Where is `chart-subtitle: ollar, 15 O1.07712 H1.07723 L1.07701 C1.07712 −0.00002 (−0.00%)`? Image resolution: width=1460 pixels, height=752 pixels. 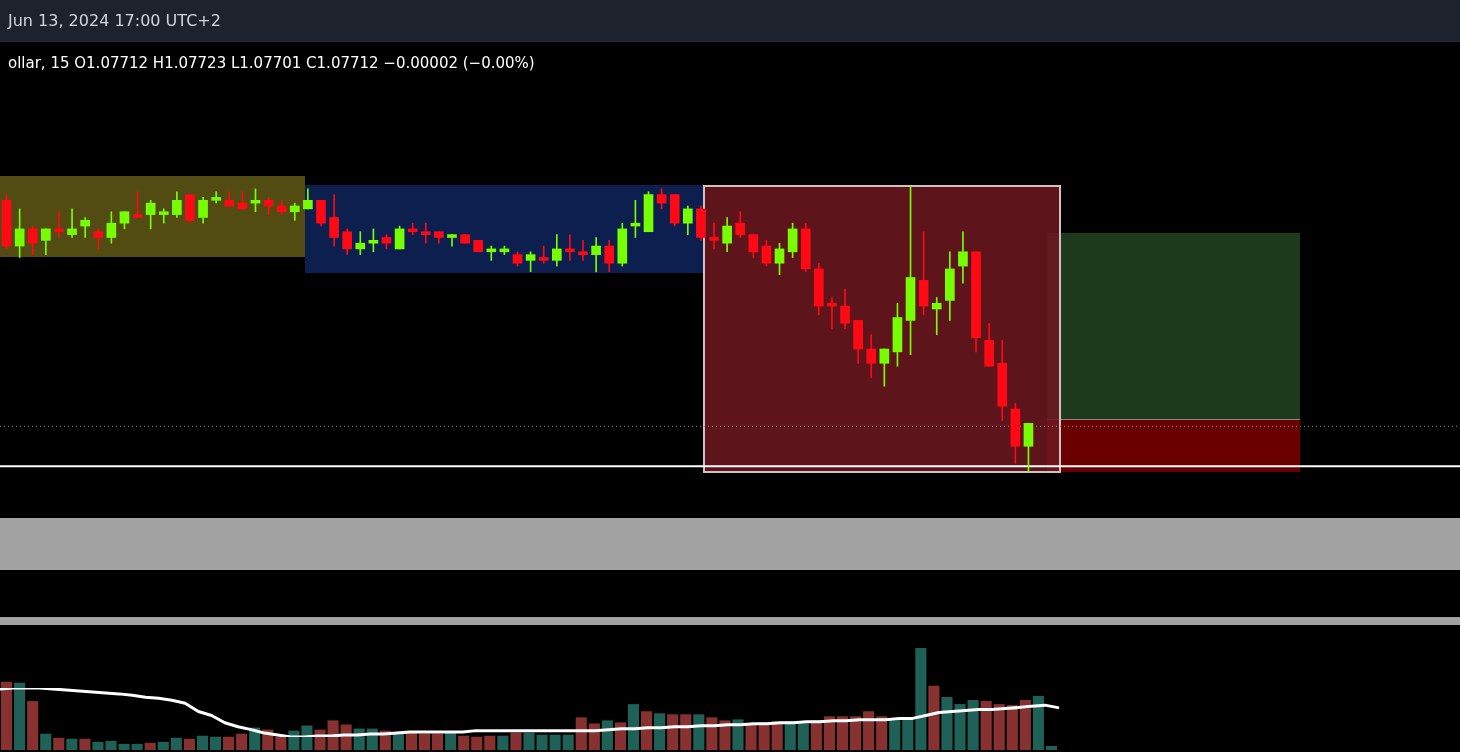 chart-subtitle: ollar, 15 O1.07712 H1.07723 L1.07701 C1.07712 −0.00002 (−0.00%) is located at coordinates (271, 63).